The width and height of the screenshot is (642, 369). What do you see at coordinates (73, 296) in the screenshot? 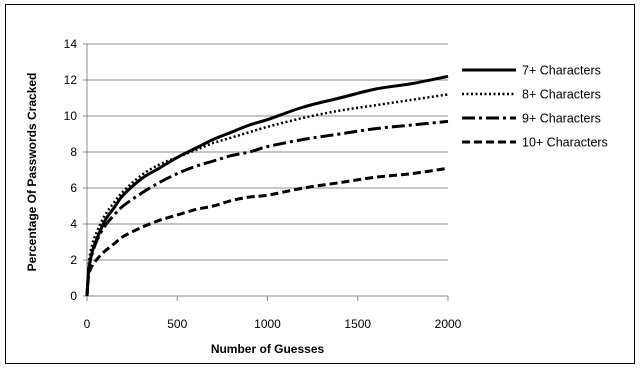
I see `y-tick-label: 0` at bounding box center [73, 296].